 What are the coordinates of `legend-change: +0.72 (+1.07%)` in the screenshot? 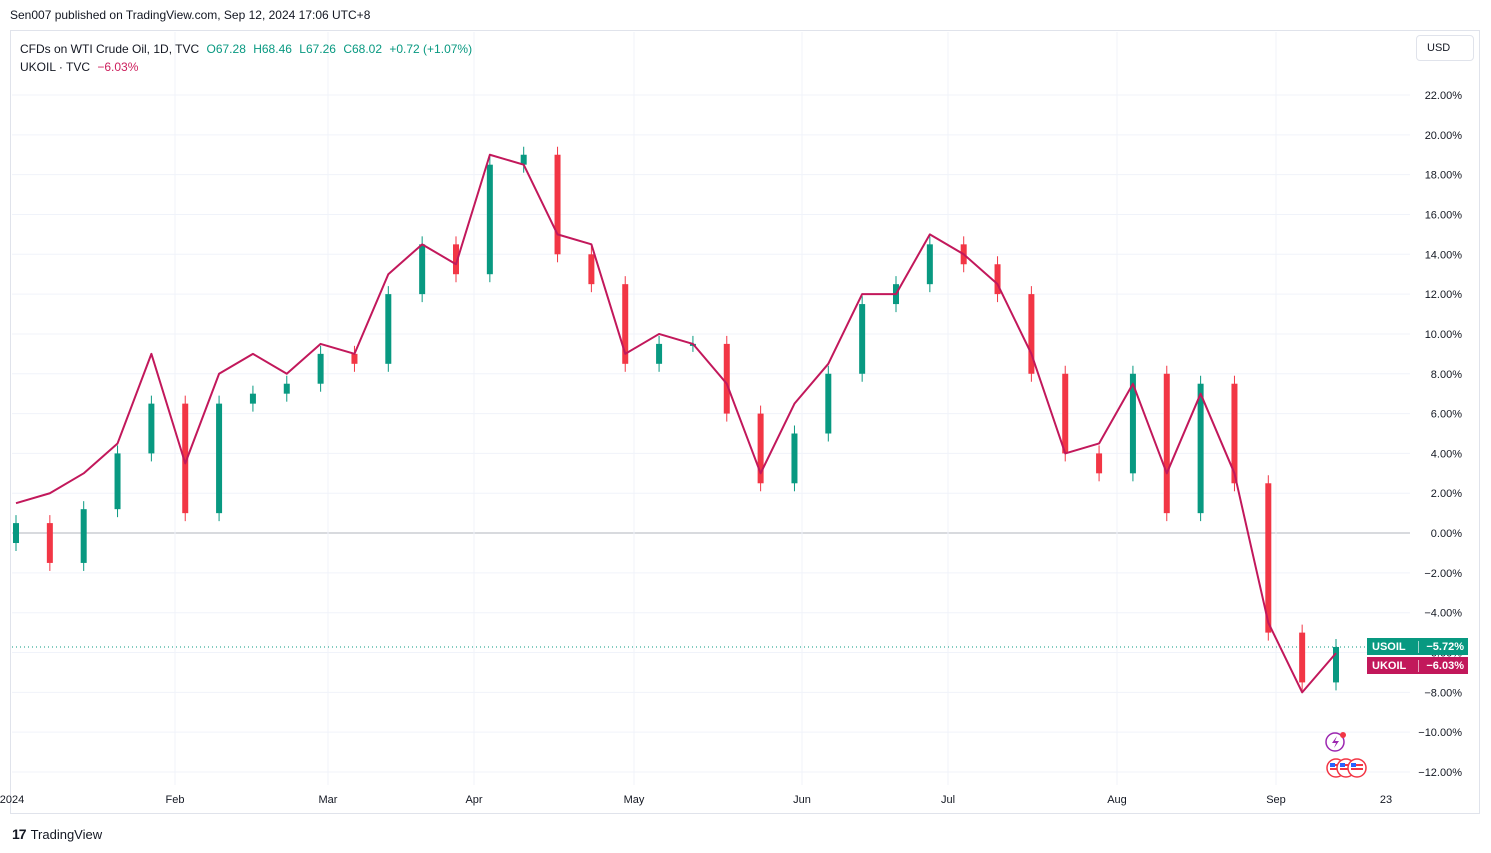 It's located at (431, 49).